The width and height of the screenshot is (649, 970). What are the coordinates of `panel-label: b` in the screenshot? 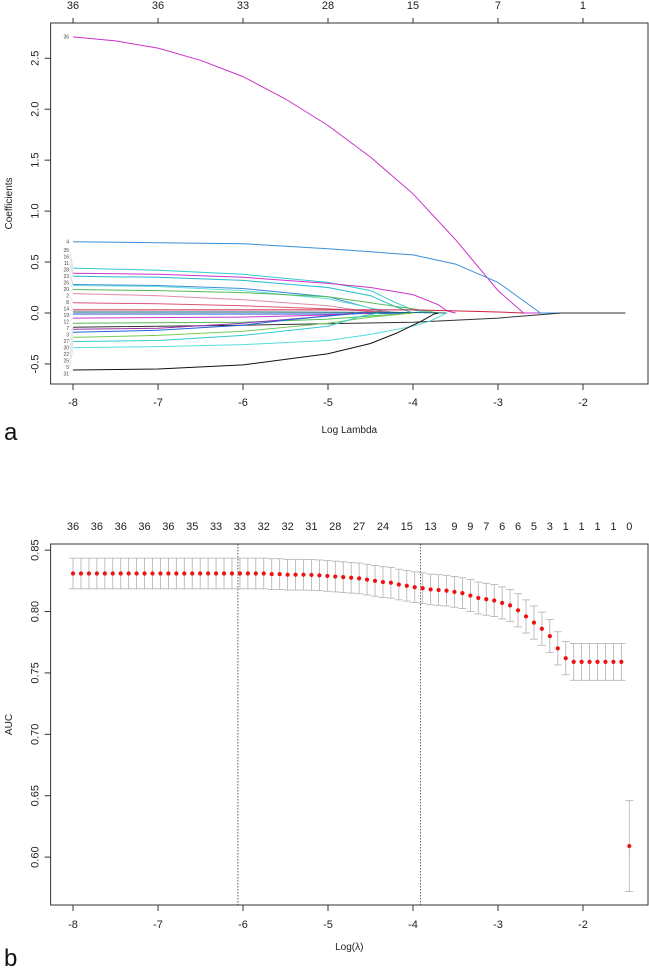 It's located at (10, 957).